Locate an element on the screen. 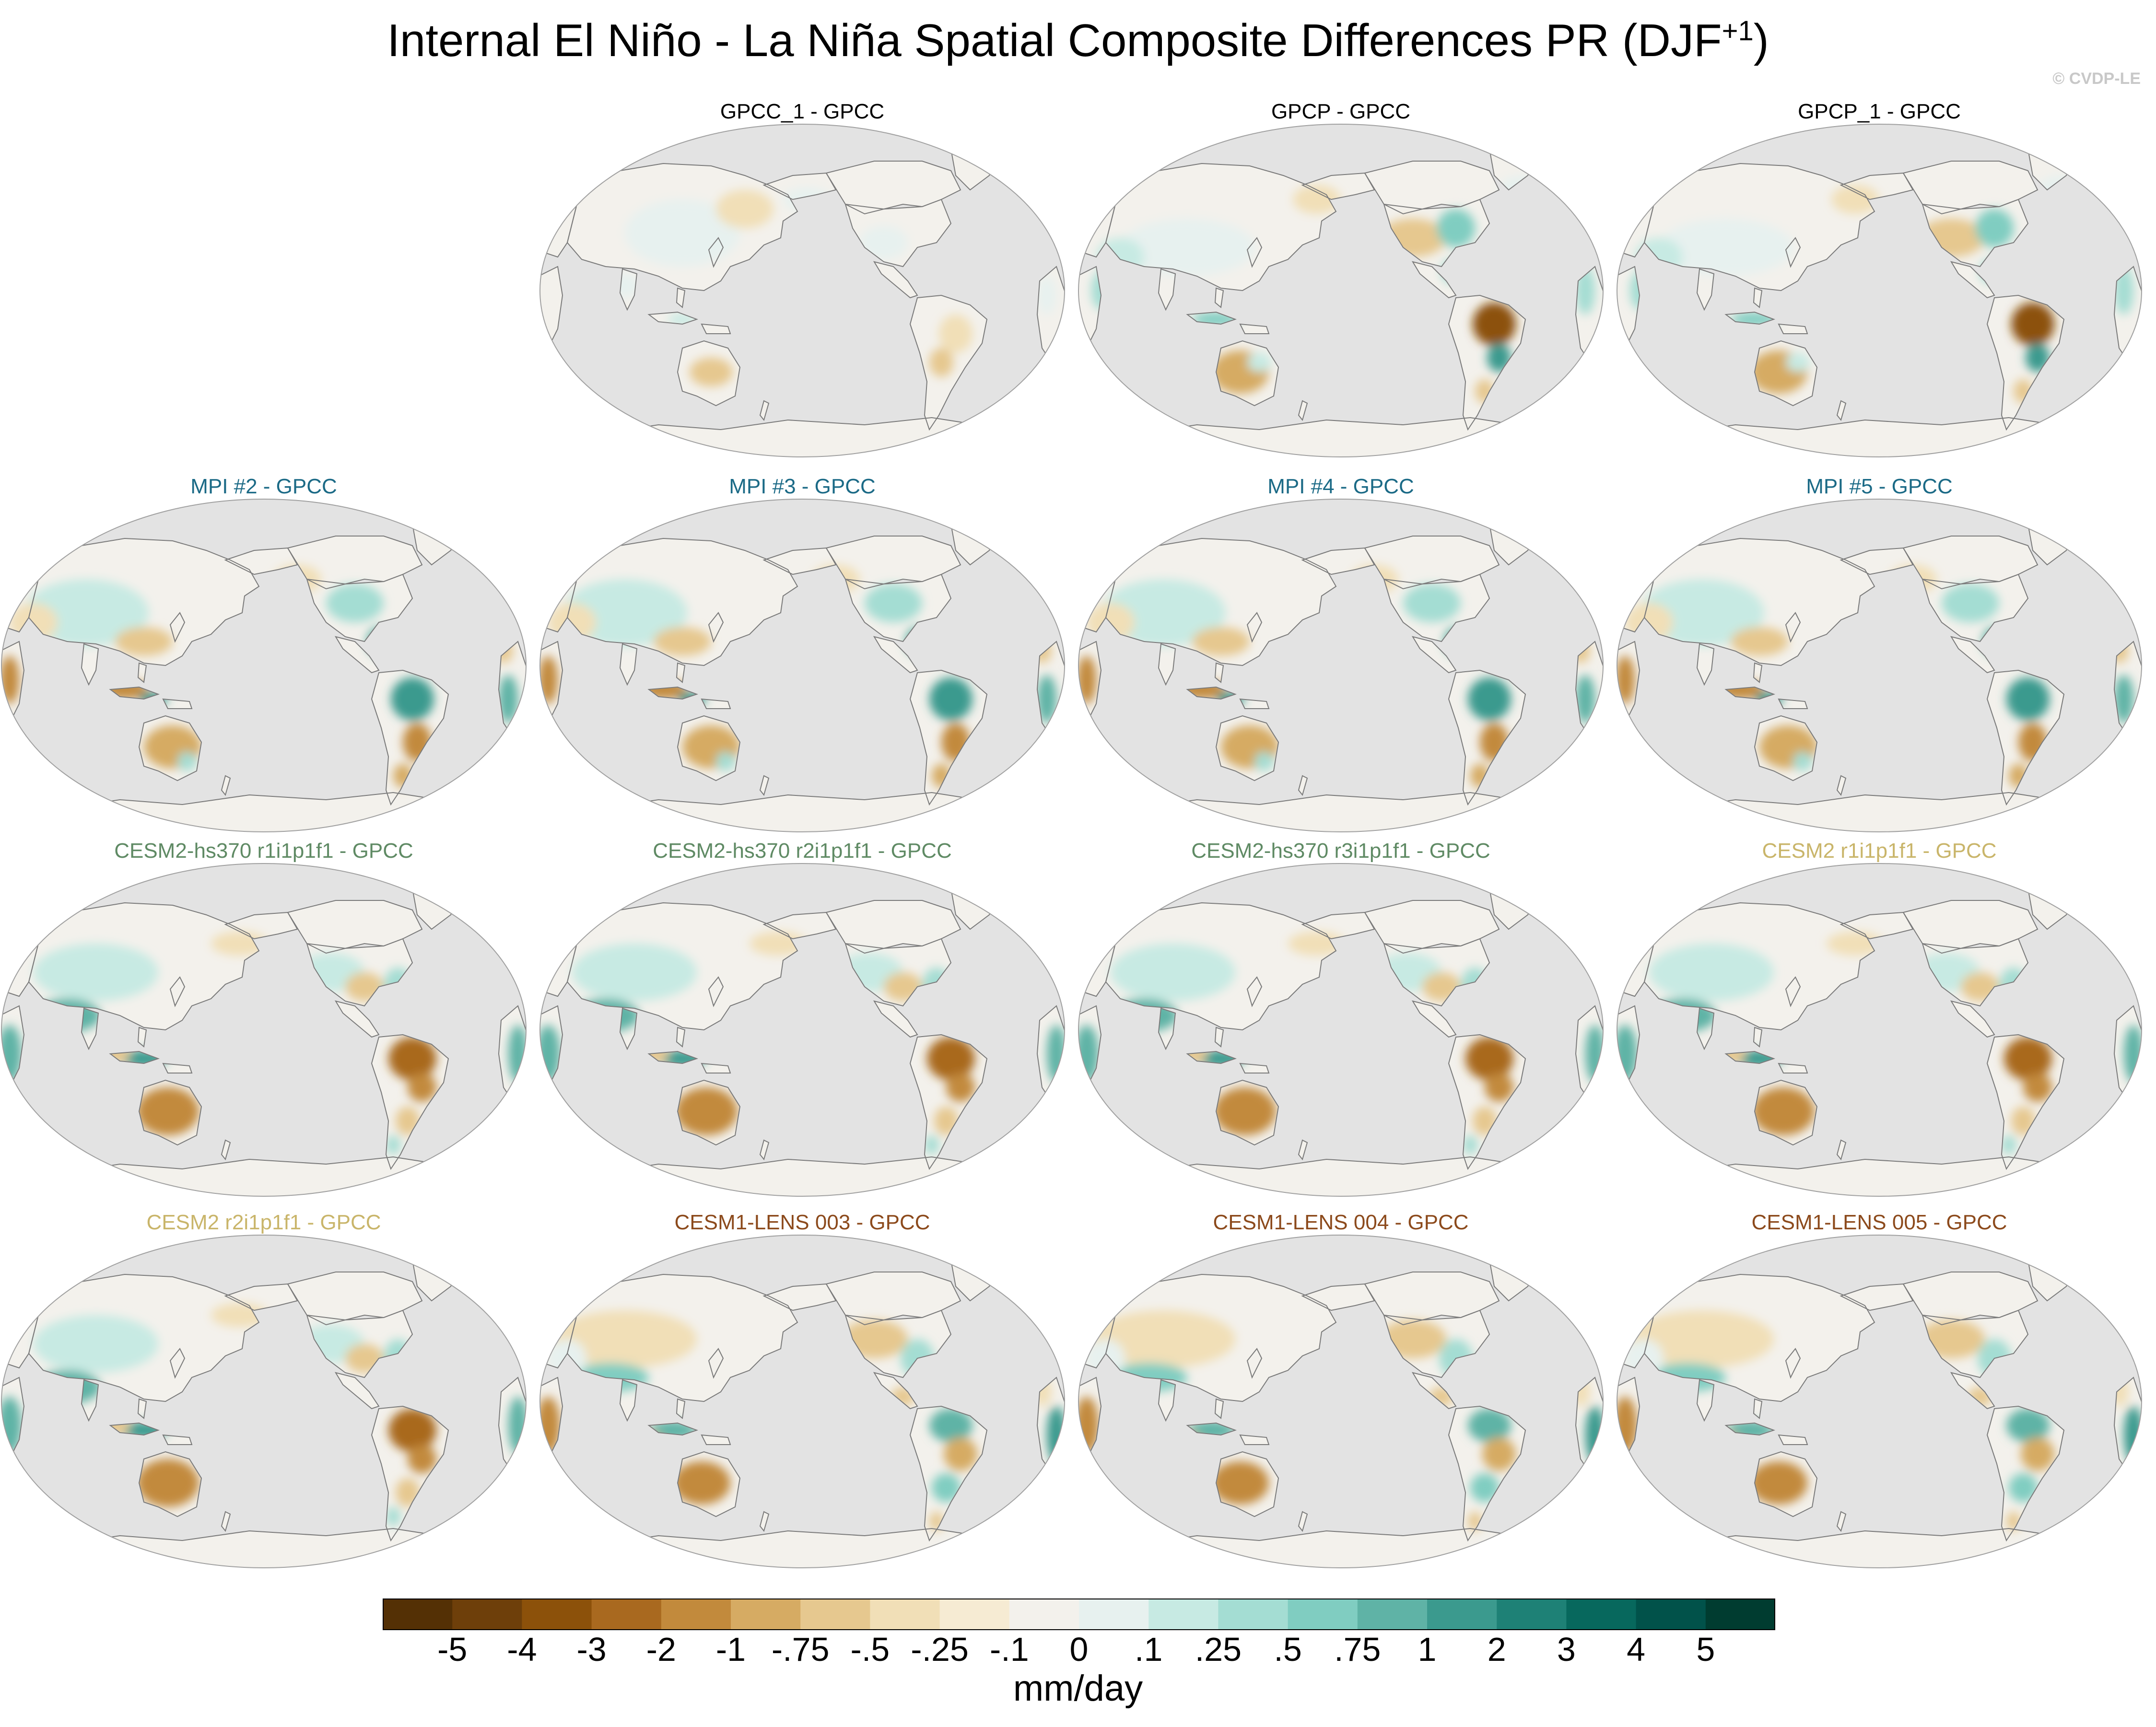 The width and height of the screenshot is (2156, 1727). map-panel-title: MPI #3 - GPCC is located at coordinates (802, 487).